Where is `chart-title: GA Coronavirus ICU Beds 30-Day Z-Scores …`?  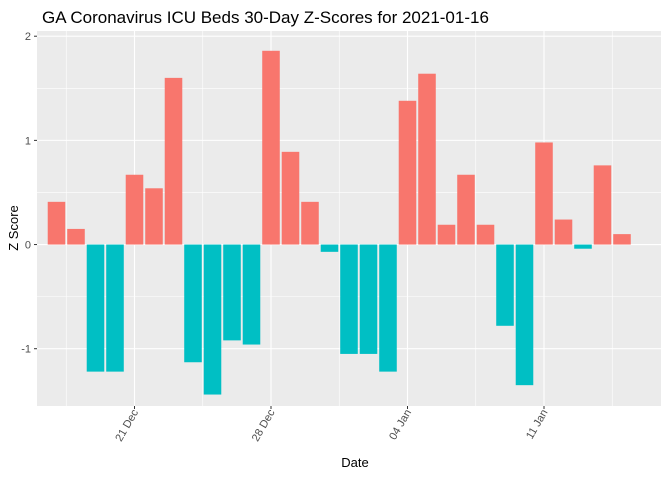 chart-title: GA Coronavirus ICU Beds 30-Day Z-Scores … is located at coordinates (265, 17).